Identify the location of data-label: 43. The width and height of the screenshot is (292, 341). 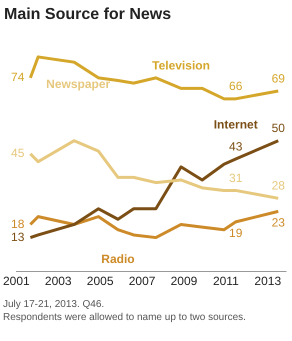
(236, 146).